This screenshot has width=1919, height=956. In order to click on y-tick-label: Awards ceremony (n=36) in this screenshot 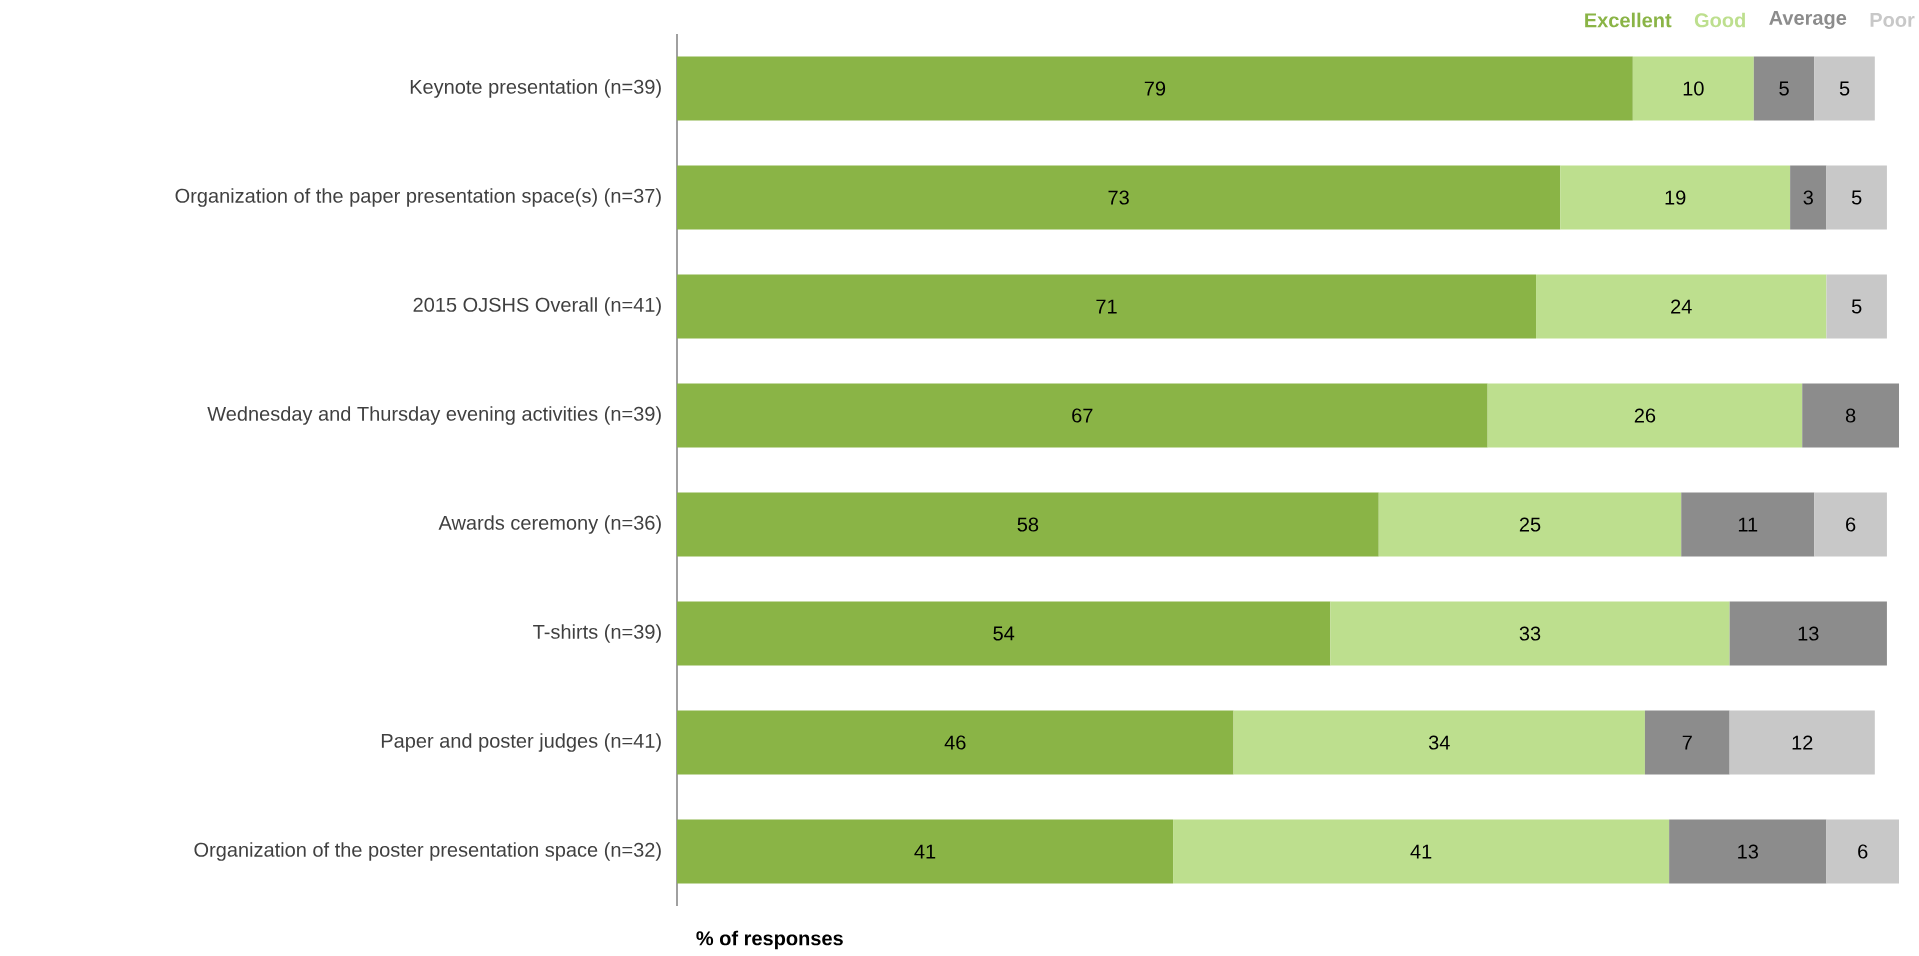, I will do `click(549, 524)`.